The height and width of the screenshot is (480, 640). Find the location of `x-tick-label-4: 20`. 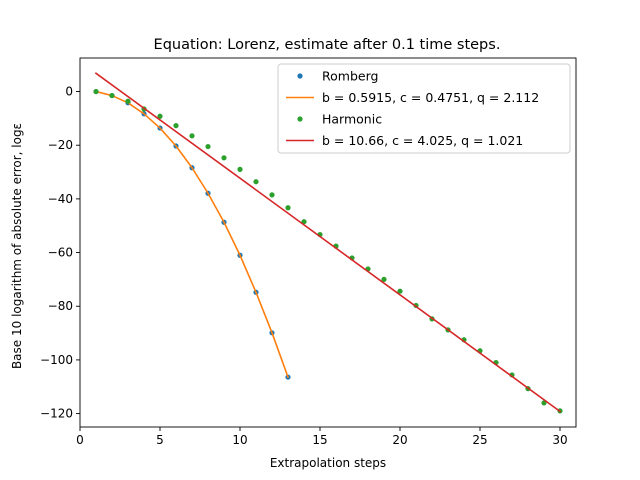

x-tick-label-4: 20 is located at coordinates (399, 440).